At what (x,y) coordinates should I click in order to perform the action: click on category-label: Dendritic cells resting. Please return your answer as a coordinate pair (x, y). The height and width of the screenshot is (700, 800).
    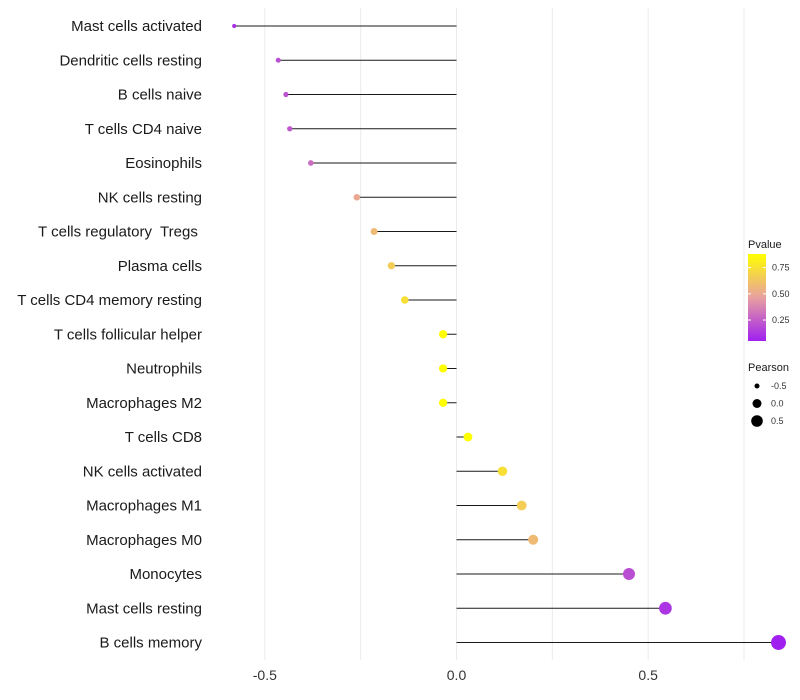
    Looking at the image, I should click on (130, 60).